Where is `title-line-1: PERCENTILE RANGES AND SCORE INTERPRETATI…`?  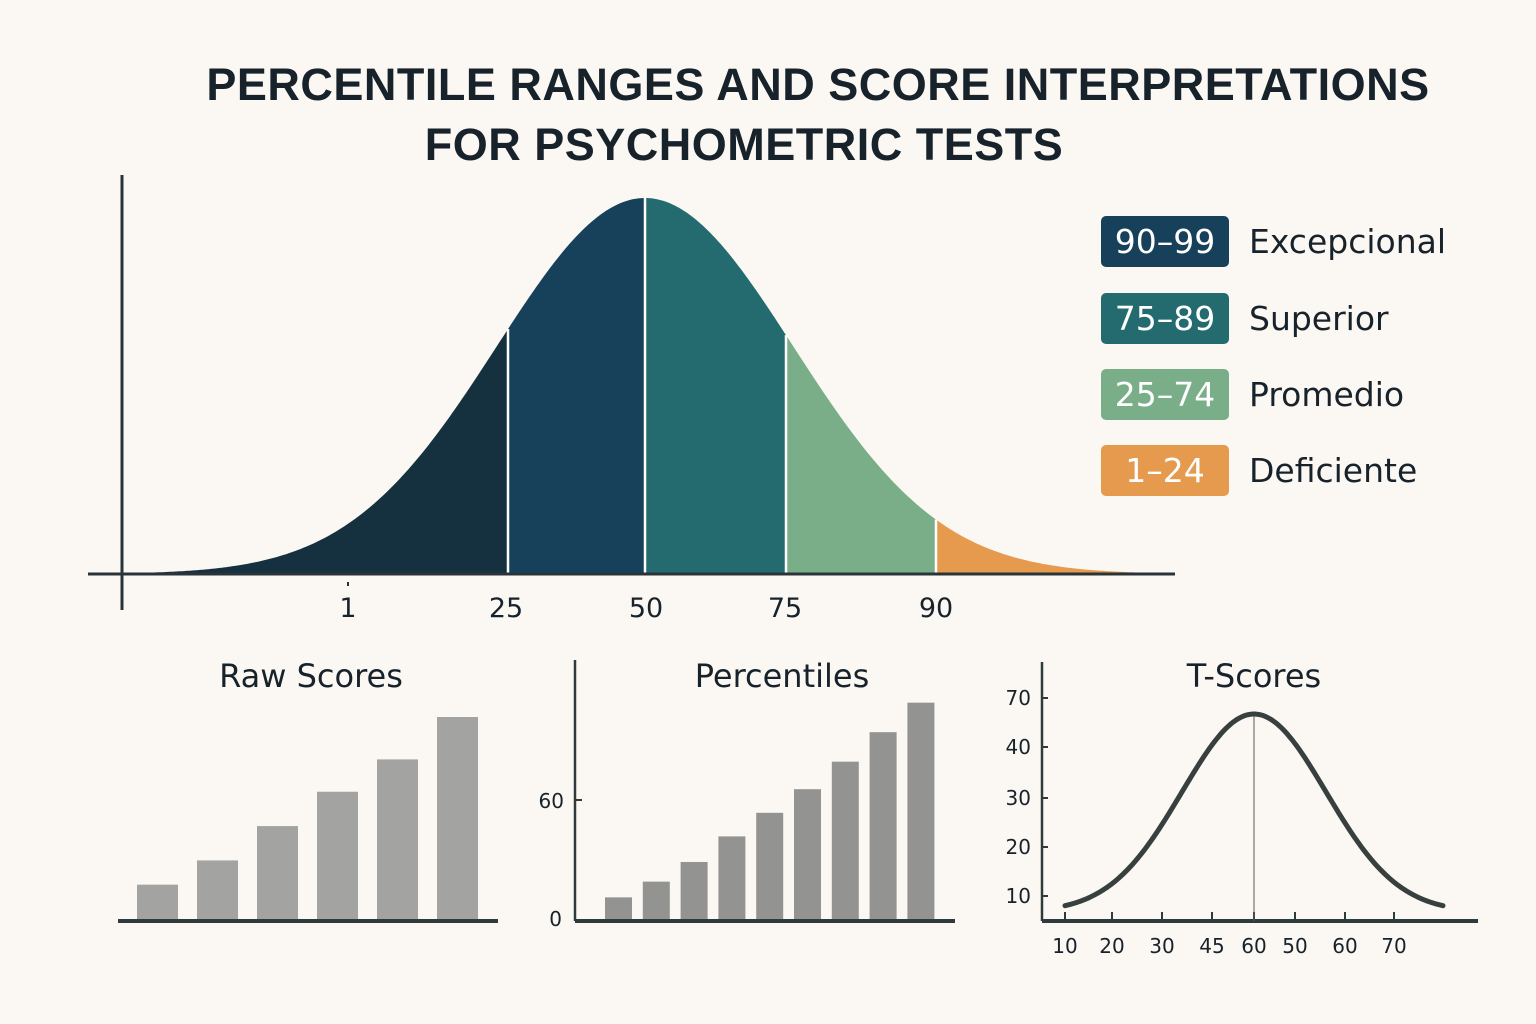
title-line-1: PERCENTILE RANGES AND SCORE INTERPRETATI… is located at coordinates (818, 84).